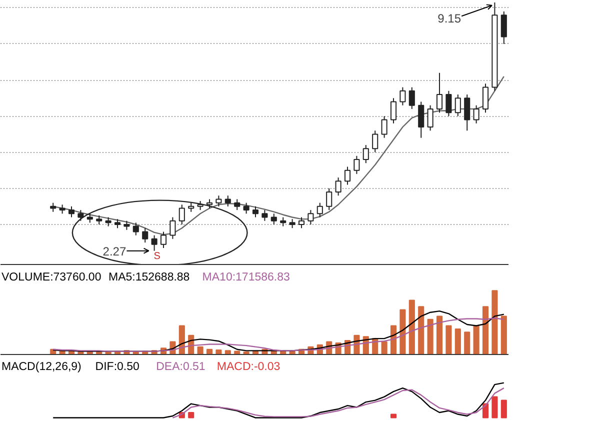  I want to click on text: MA5:152688.88, so click(149, 277).